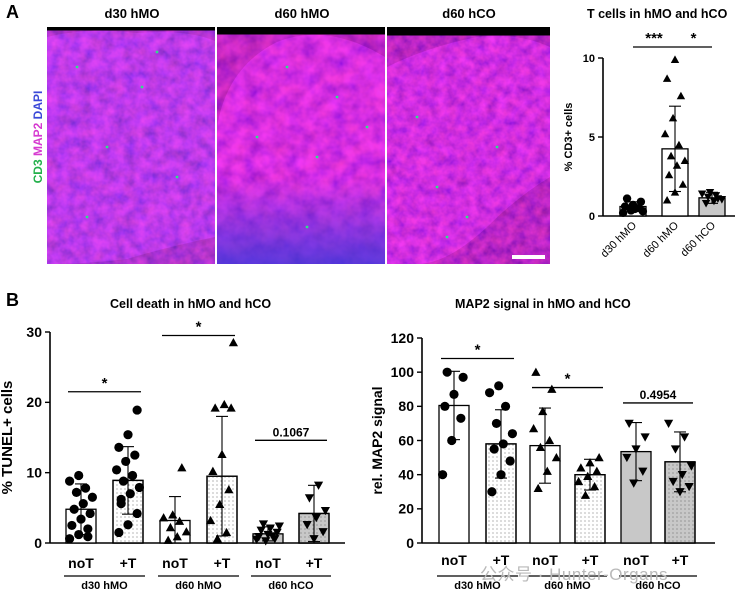 This screenshot has height=599, width=750. Describe the element at coordinates (403, 372) in the screenshot. I see `y-tick-label: 100` at that location.